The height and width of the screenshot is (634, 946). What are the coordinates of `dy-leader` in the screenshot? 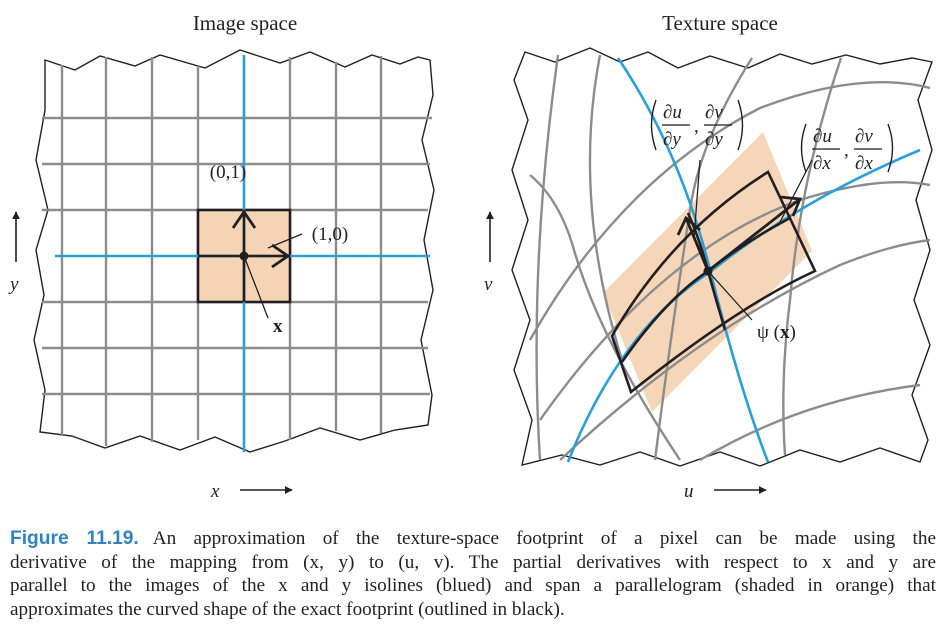 It's located at (697, 199).